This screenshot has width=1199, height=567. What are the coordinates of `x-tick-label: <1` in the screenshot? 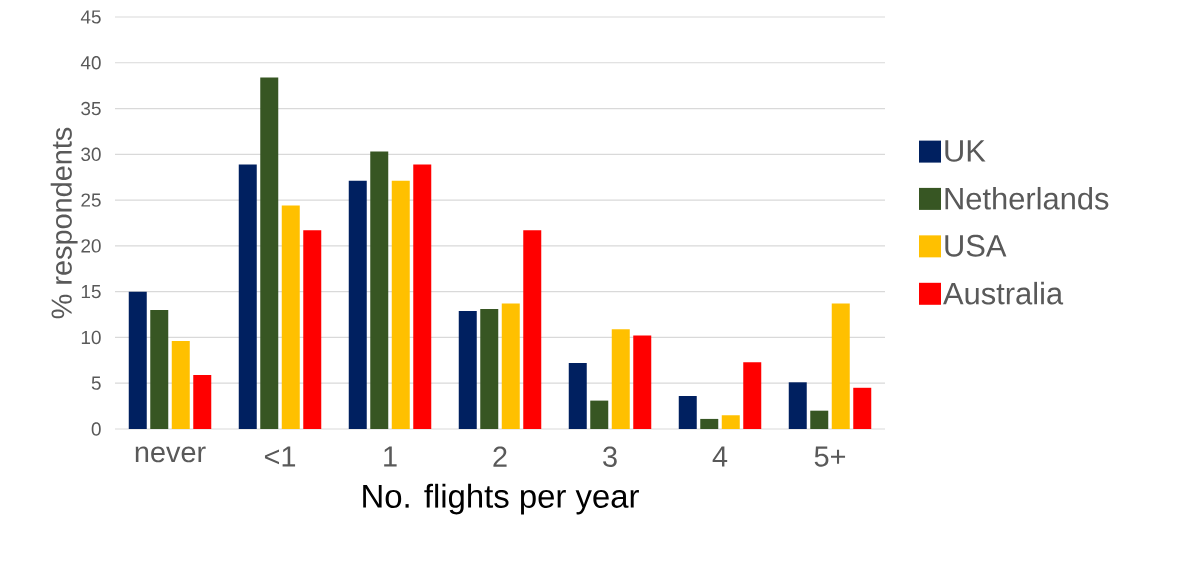 It's located at (280, 456).